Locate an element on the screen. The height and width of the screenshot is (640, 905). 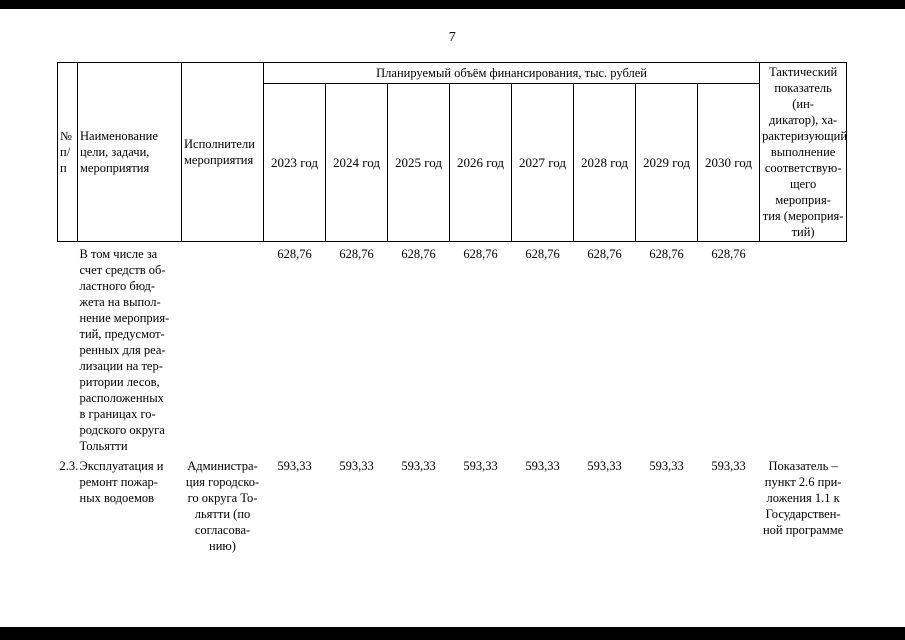
row-executor is located at coordinates (223, 348).